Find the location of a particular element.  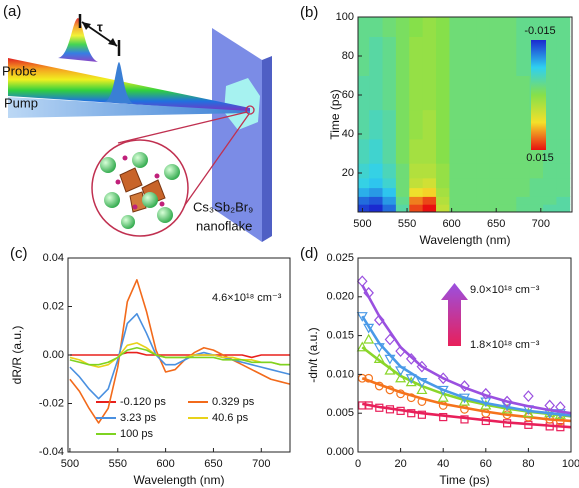

pump-beam is located at coordinates (129, 107).